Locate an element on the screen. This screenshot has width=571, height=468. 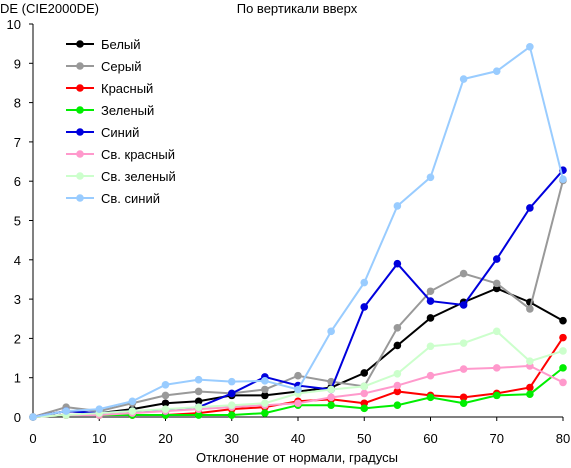
x-tick-label: 10 is located at coordinates (99, 438).